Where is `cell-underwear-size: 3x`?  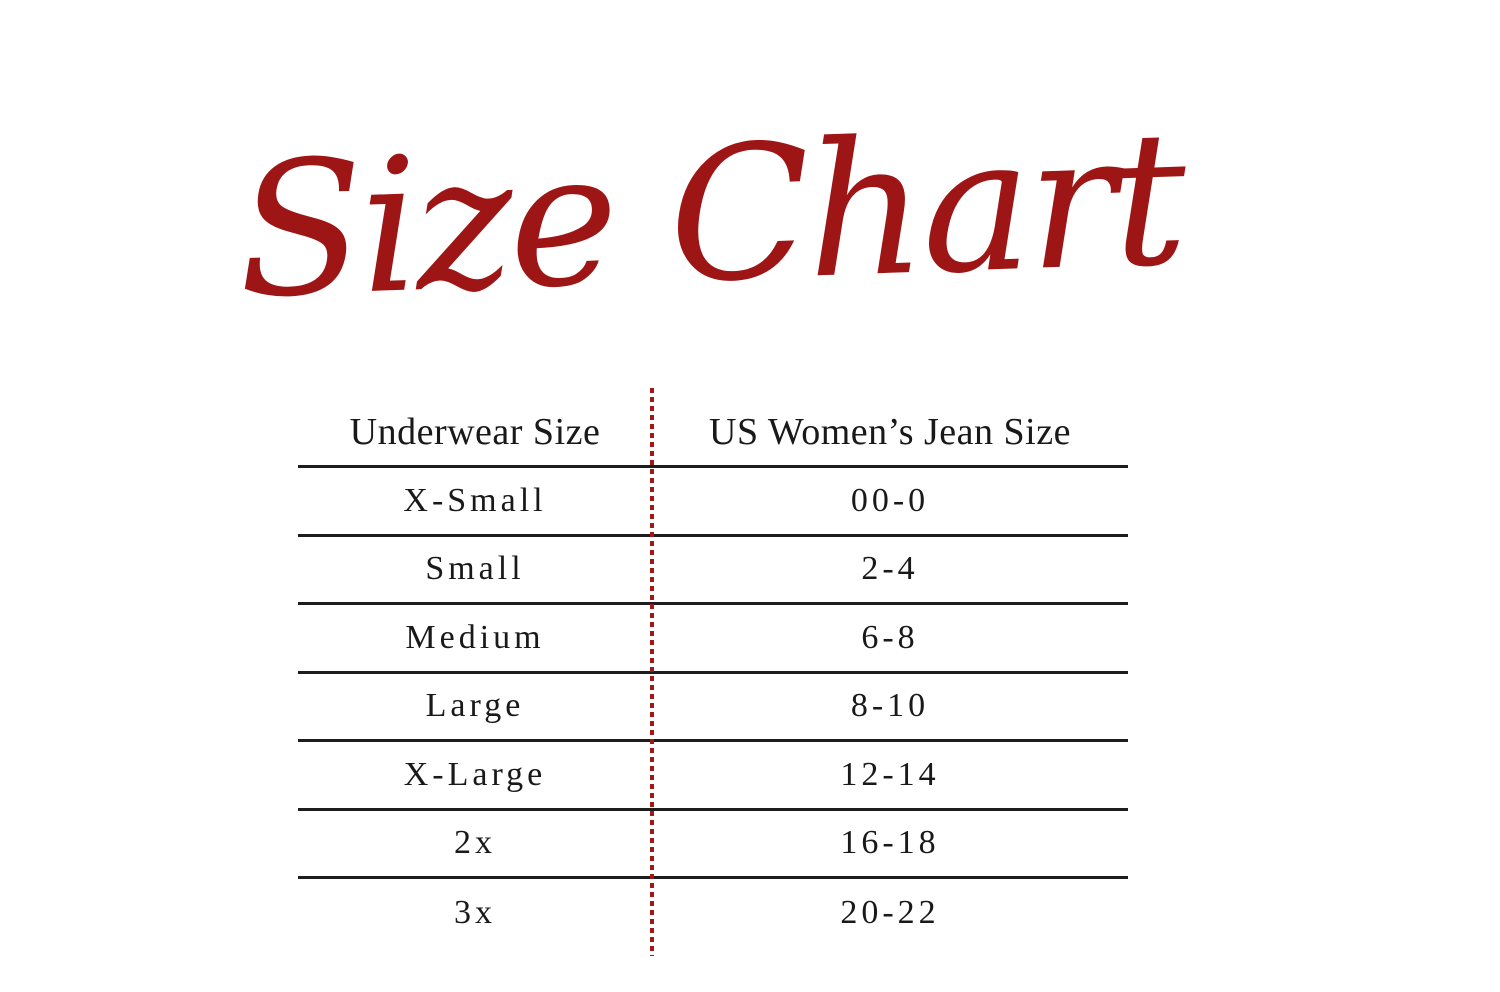
cell-underwear-size: 3x is located at coordinates (475, 912).